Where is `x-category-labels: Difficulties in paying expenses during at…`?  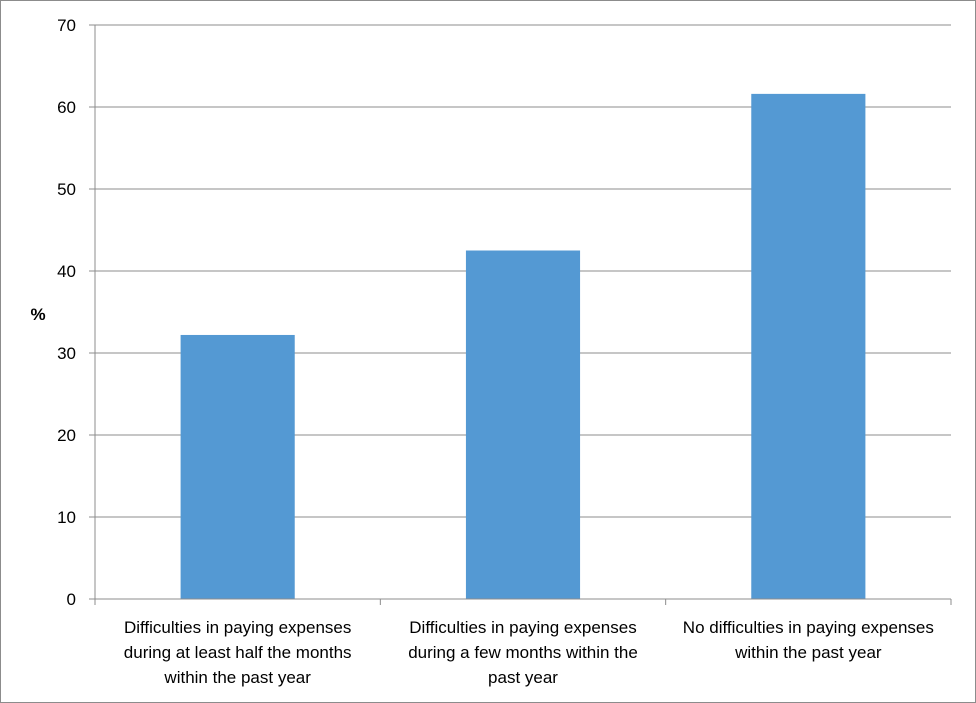
x-category-labels: Difficulties in paying expenses during at… is located at coordinates (529, 652).